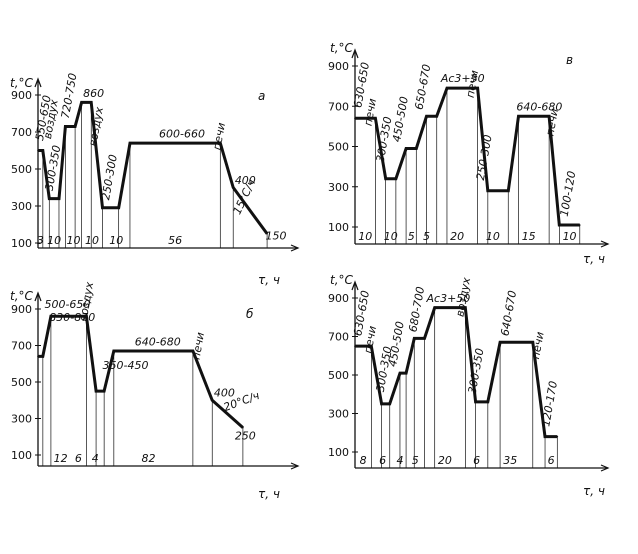  What do you see at coordinates (245, 435) in the screenshot?
I see `temperature-annotation: 250` at bounding box center [245, 435].